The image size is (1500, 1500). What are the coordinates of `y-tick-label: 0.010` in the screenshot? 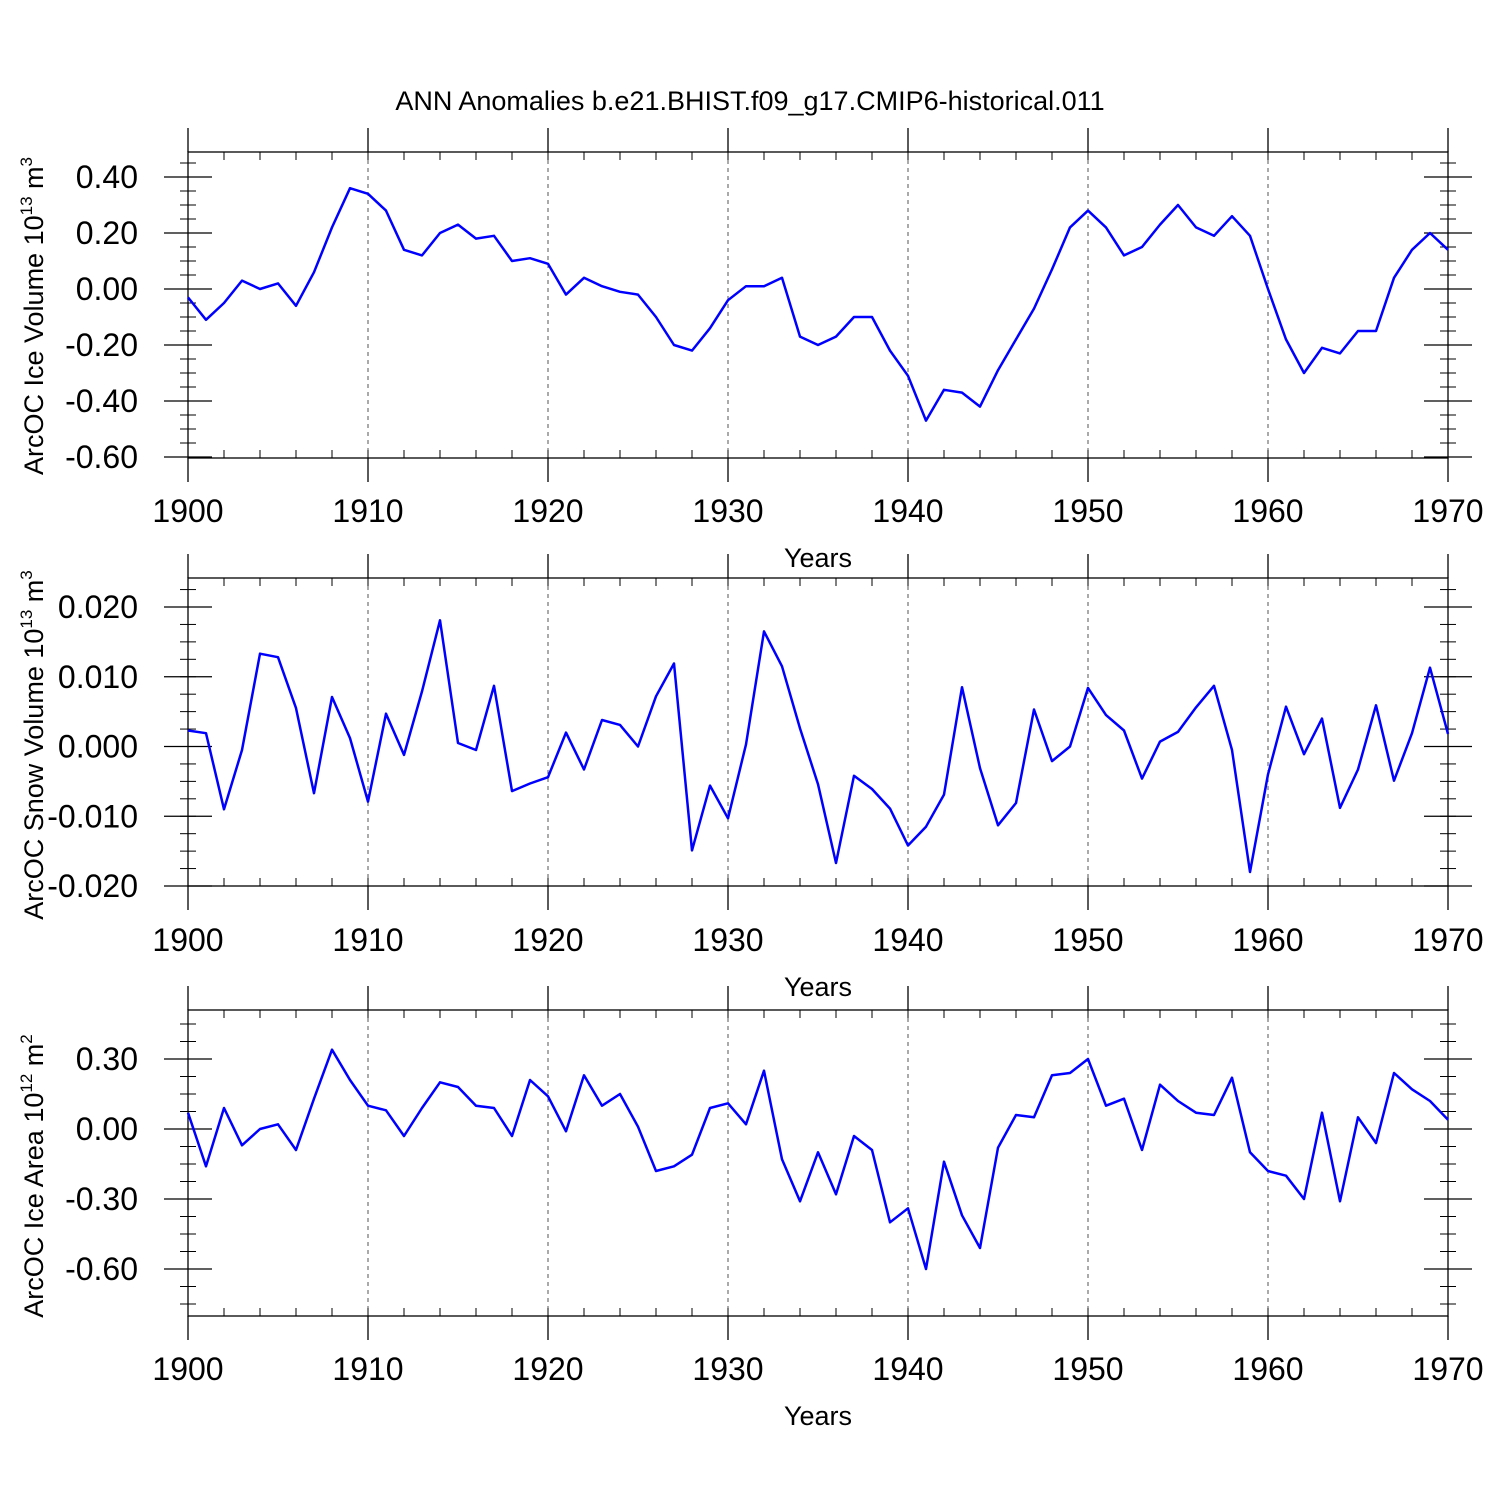 It's located at (98, 677).